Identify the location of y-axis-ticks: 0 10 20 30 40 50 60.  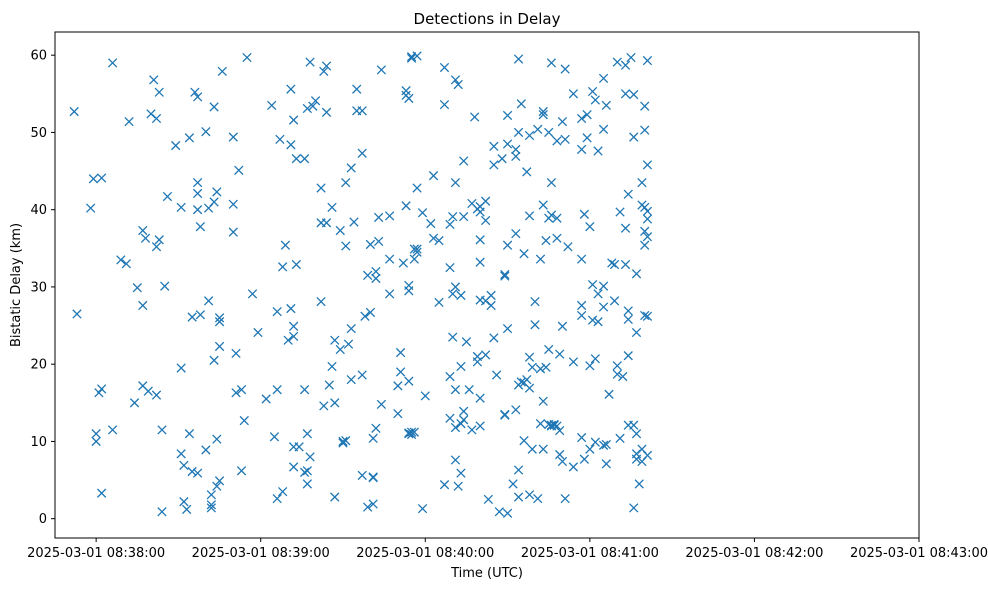
(42, 288).